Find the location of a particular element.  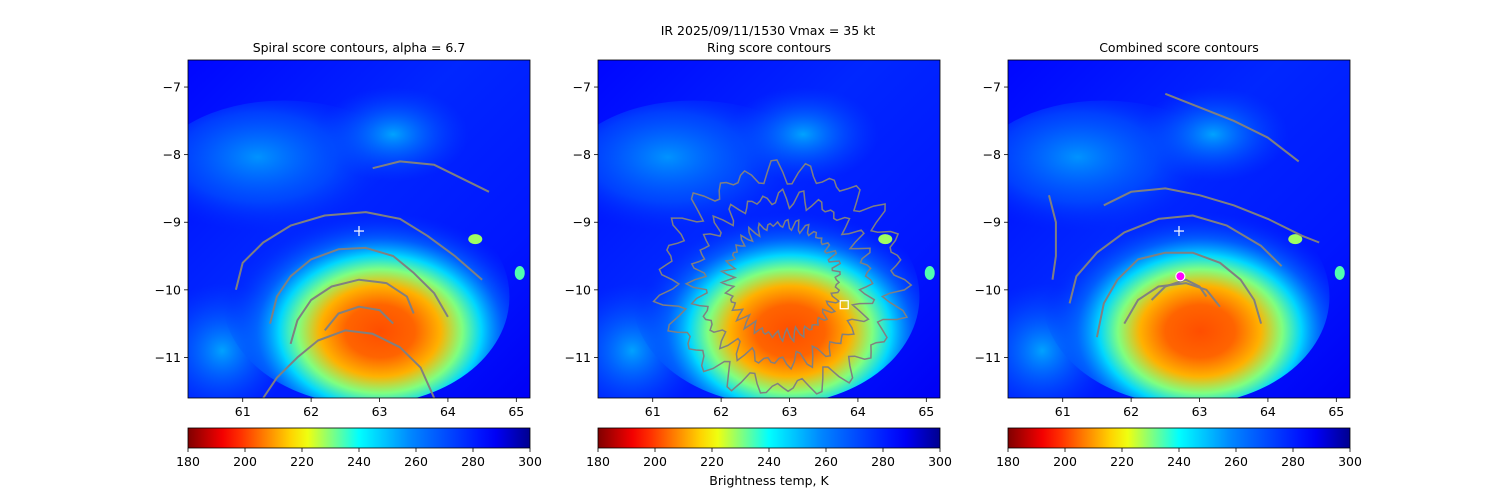

ring-title: Ring score contours is located at coordinates (769, 47).